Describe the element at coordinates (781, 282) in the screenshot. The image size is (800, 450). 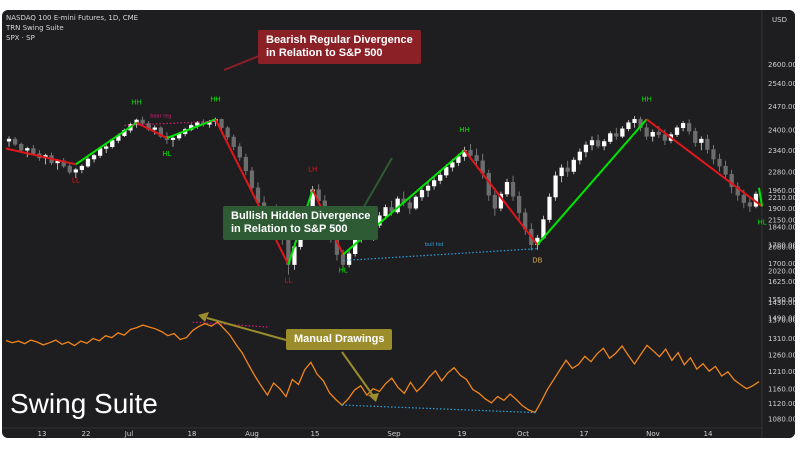
I see `y-tick-label: 1625.00` at that location.